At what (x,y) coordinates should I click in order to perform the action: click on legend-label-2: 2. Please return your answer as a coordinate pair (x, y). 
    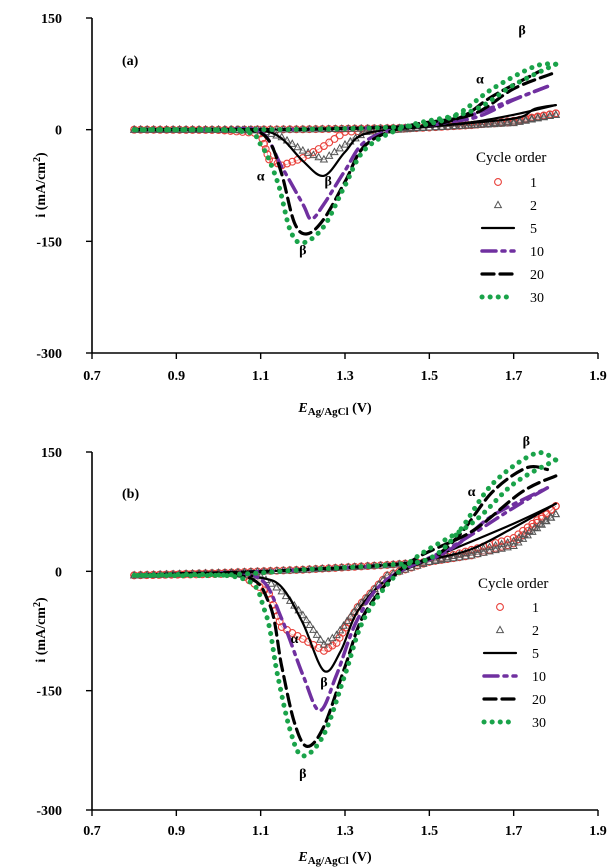
    Looking at the image, I should click on (535, 631).